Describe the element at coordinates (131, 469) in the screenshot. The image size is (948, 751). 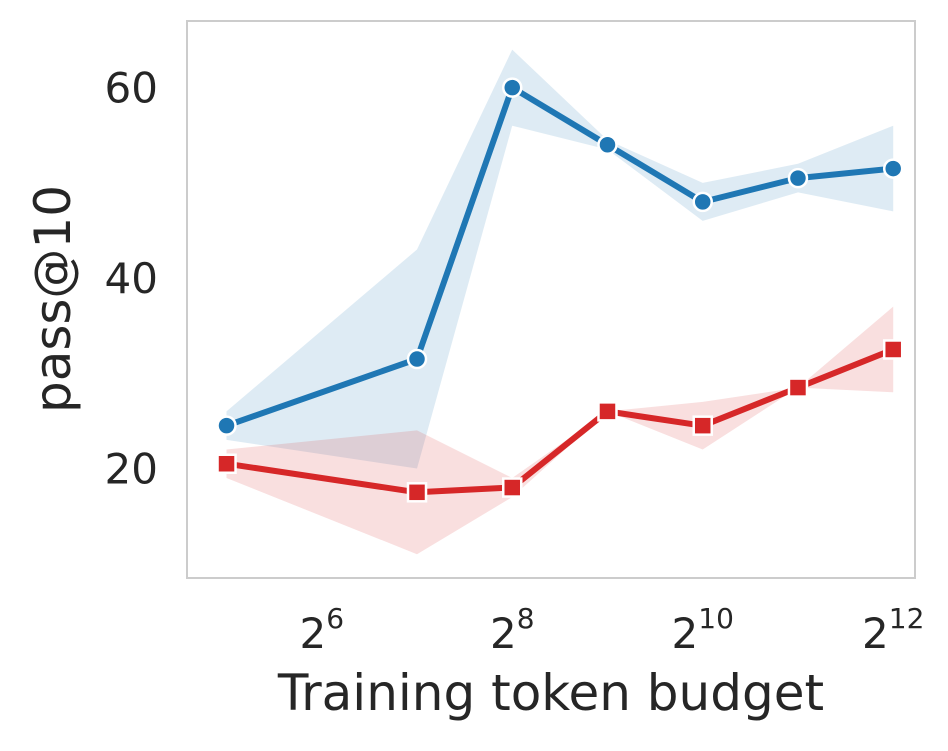
I see `y-tick-label: 20` at that location.